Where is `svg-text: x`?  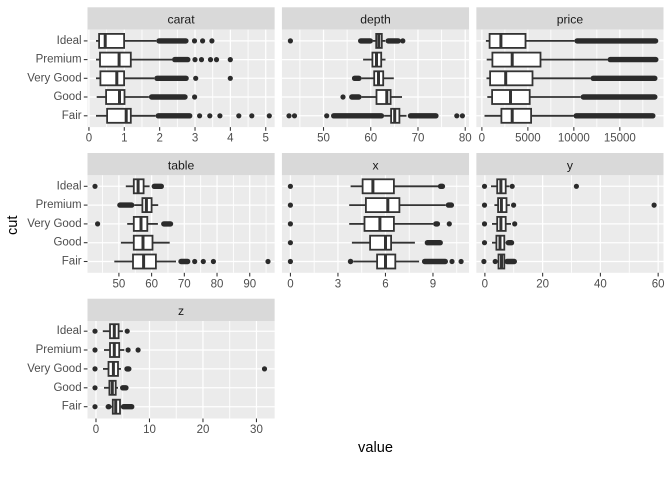
svg-text: x is located at coordinates (375, 165).